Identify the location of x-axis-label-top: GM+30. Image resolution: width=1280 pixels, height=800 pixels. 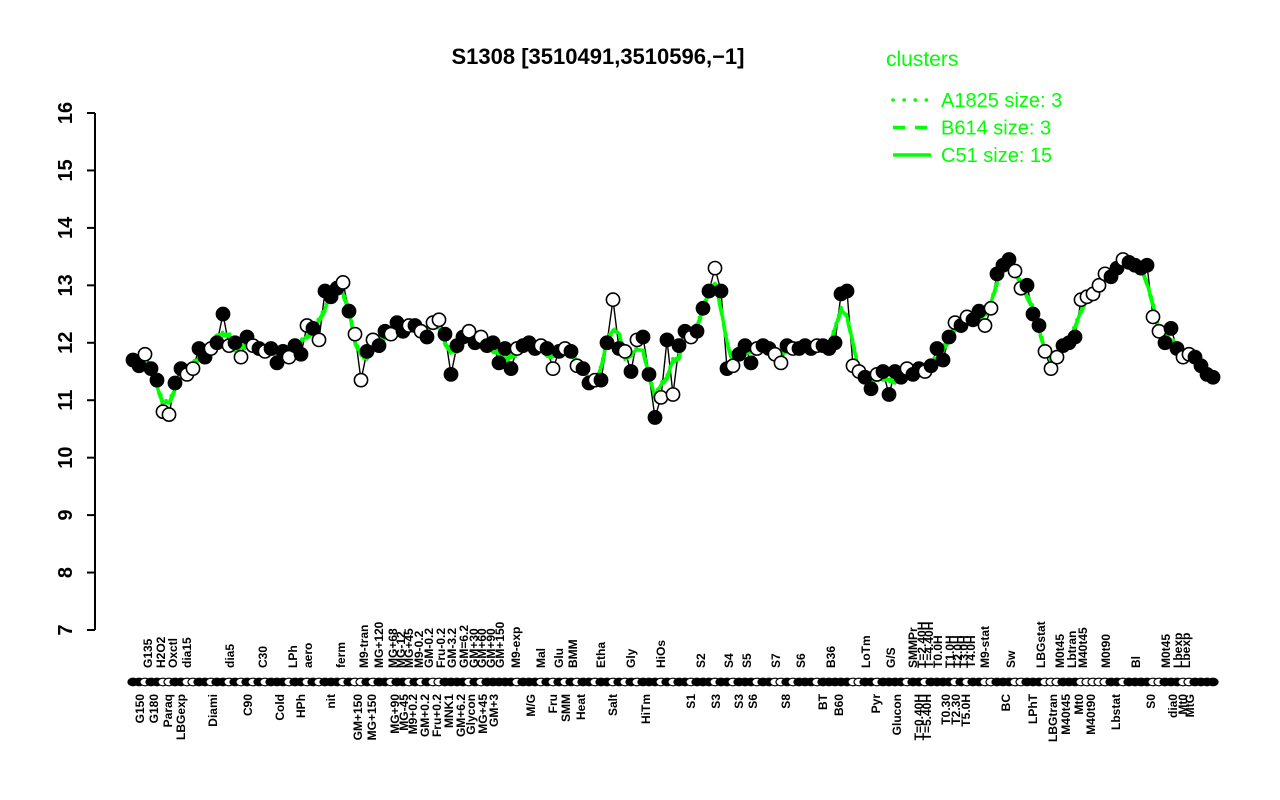
(474, 648).